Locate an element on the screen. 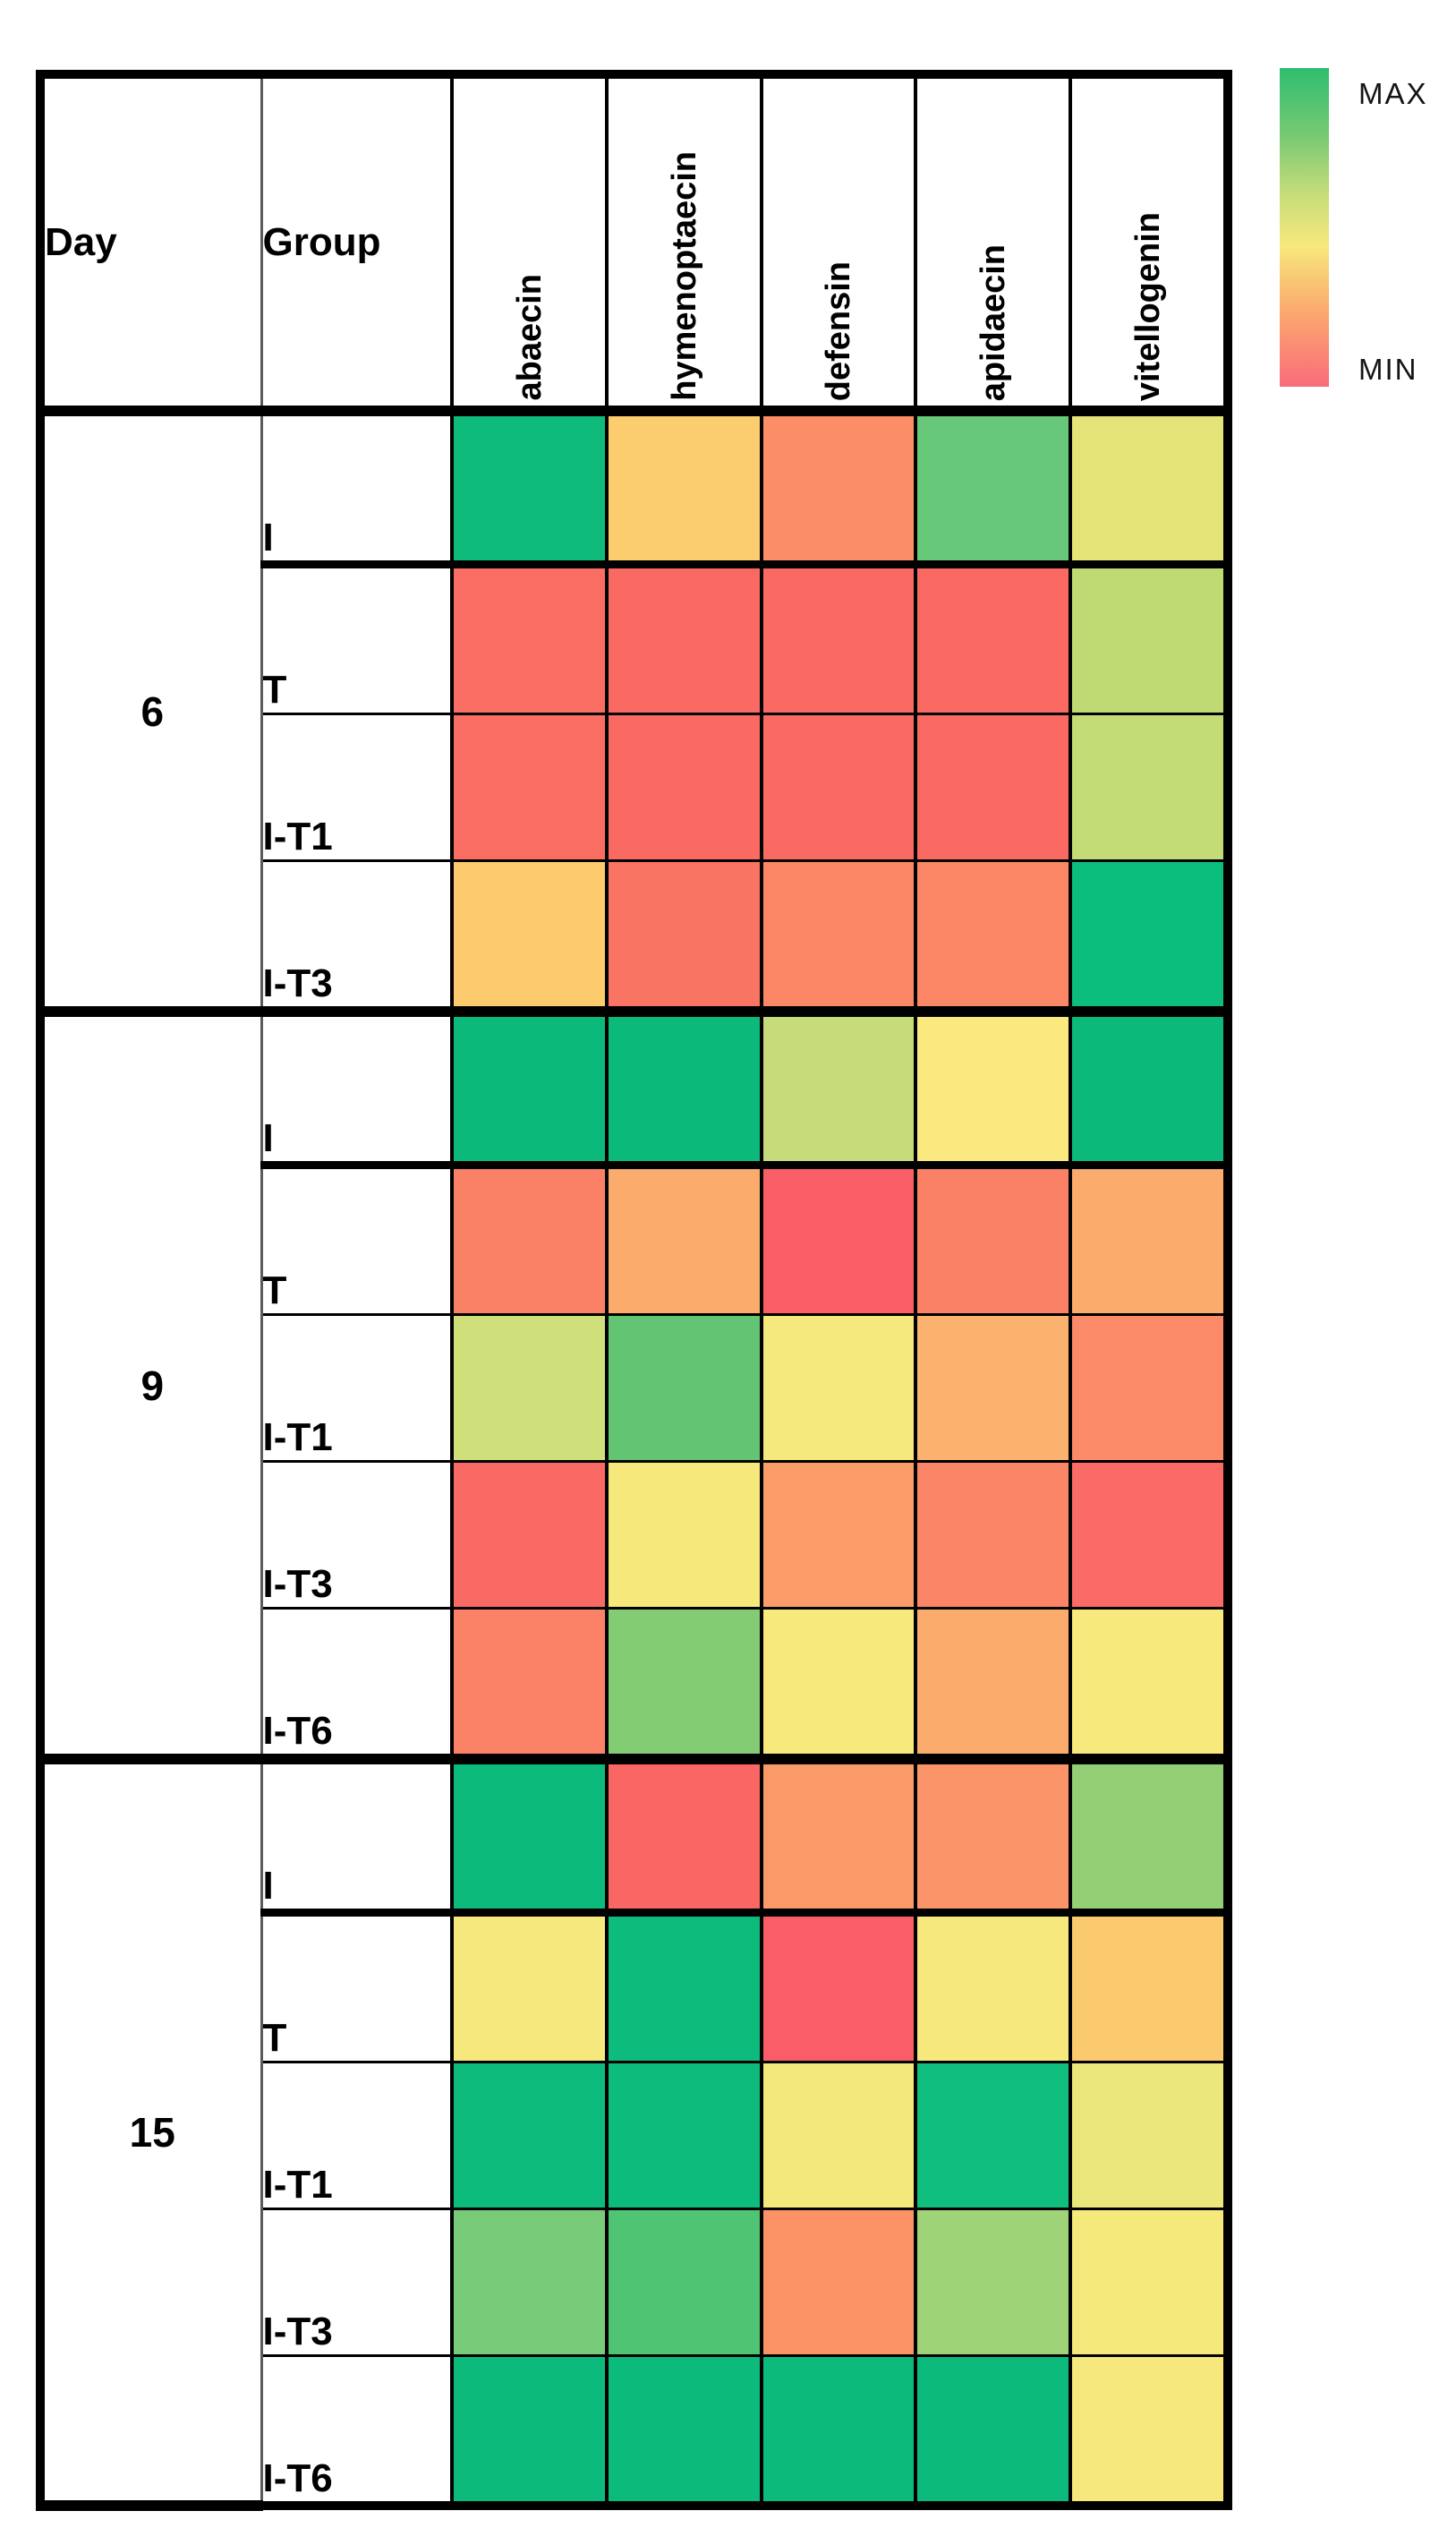  day-cell: 15 is located at coordinates (151, 2135).